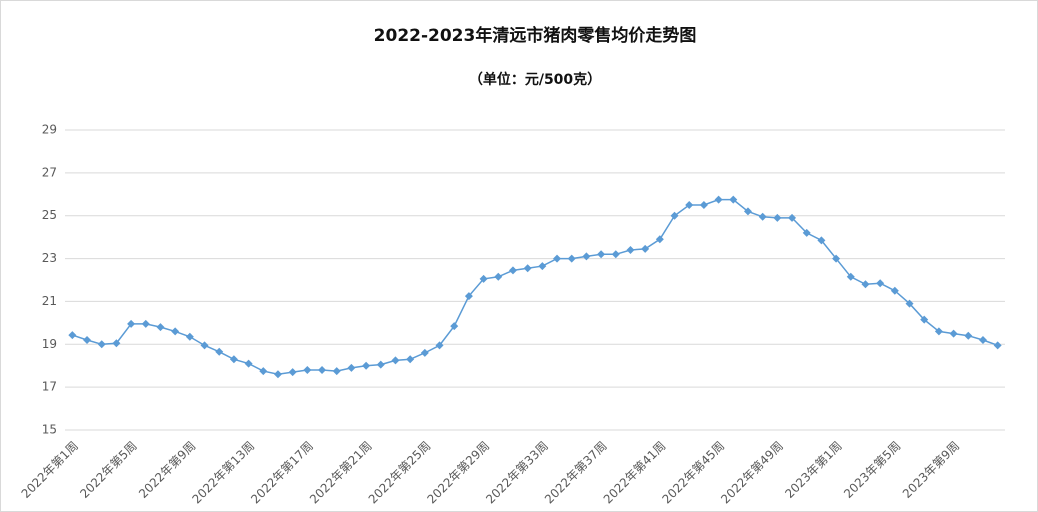 The width and height of the screenshot is (1038, 512). What do you see at coordinates (535, 79) in the screenshot?
I see `chart-subtitle: （单位：元/500克）` at bounding box center [535, 79].